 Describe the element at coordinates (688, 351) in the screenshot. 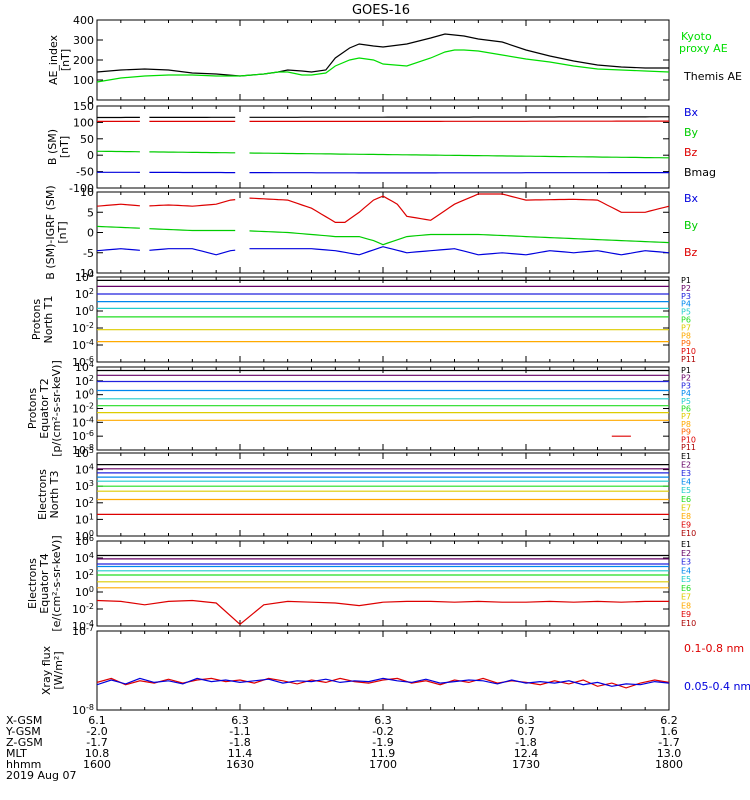

I see `legend-item-p10: P10` at that location.